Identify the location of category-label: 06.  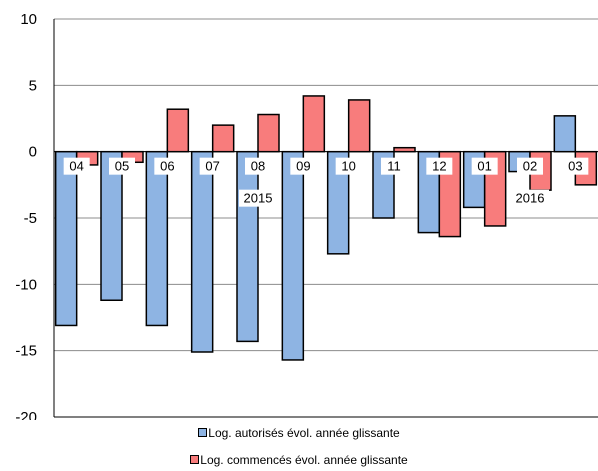
(167, 166).